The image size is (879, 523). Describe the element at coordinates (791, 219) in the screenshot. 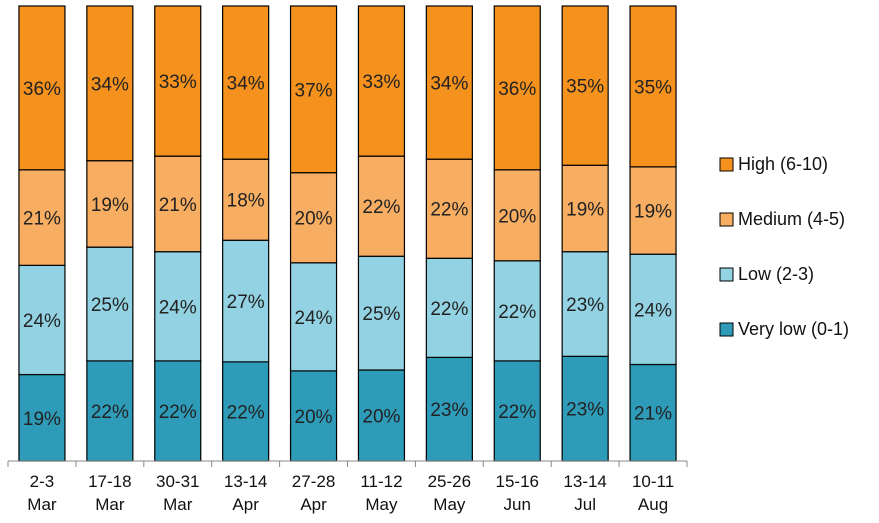

I see `legend-label: Medium (4-5)` at that location.